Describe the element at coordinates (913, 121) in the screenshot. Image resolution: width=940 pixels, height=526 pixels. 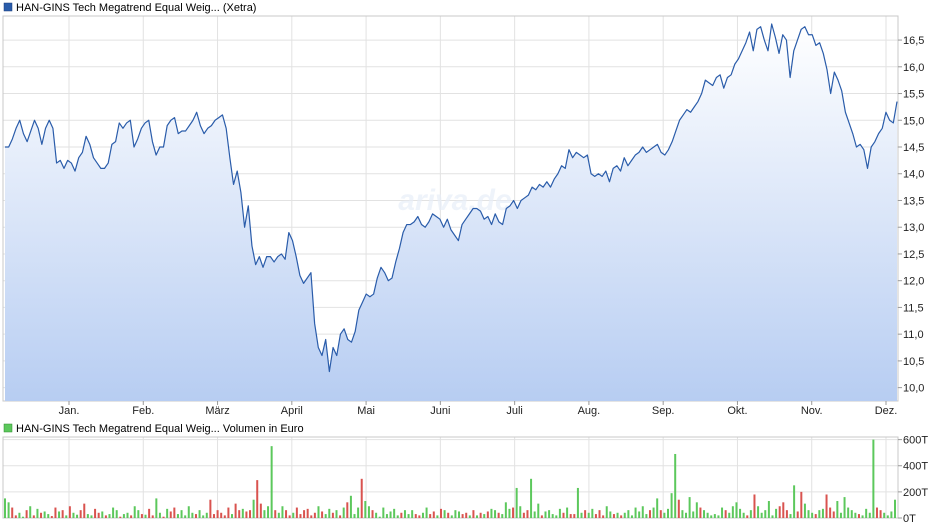
I see `price-y-tick-label: 15,0` at that location.